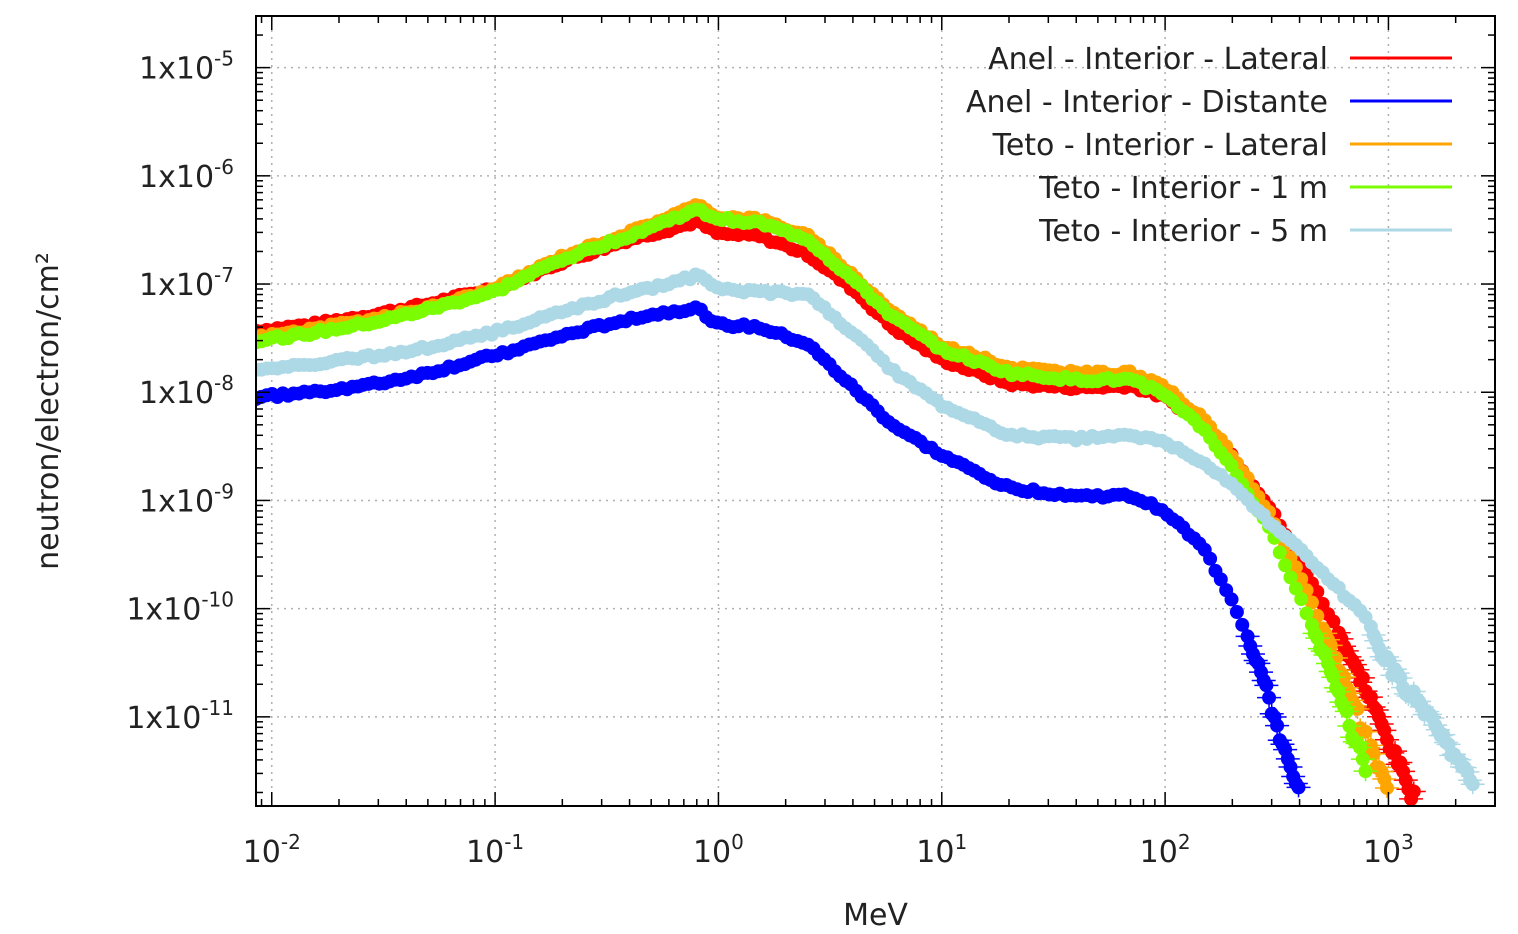 The width and height of the screenshot is (1518, 934). I want to click on y-axis-title: neutron/electron/cm², so click(48, 411).